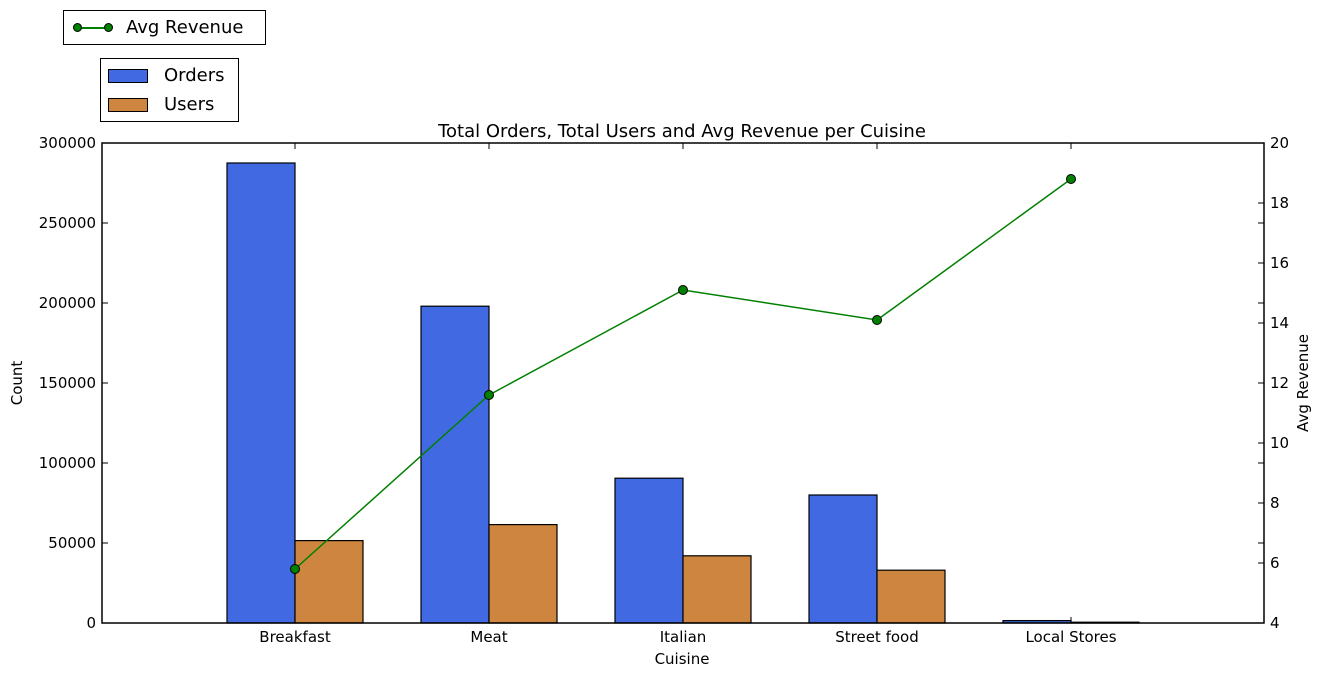 The height and width of the screenshot is (676, 1322). I want to click on avg-revenue-point-italian, so click(683, 290).